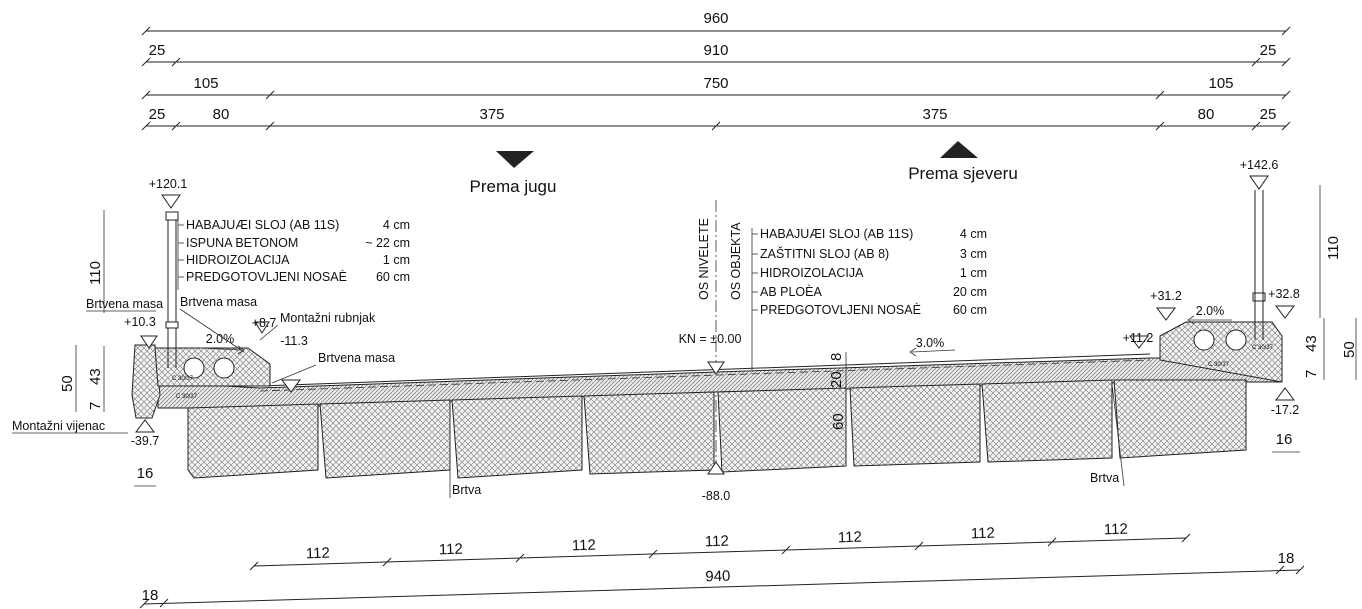 The width and height of the screenshot is (1362, 609). What do you see at coordinates (264, 323) in the screenshot?
I see `elev-left-curb: +8.7` at bounding box center [264, 323].